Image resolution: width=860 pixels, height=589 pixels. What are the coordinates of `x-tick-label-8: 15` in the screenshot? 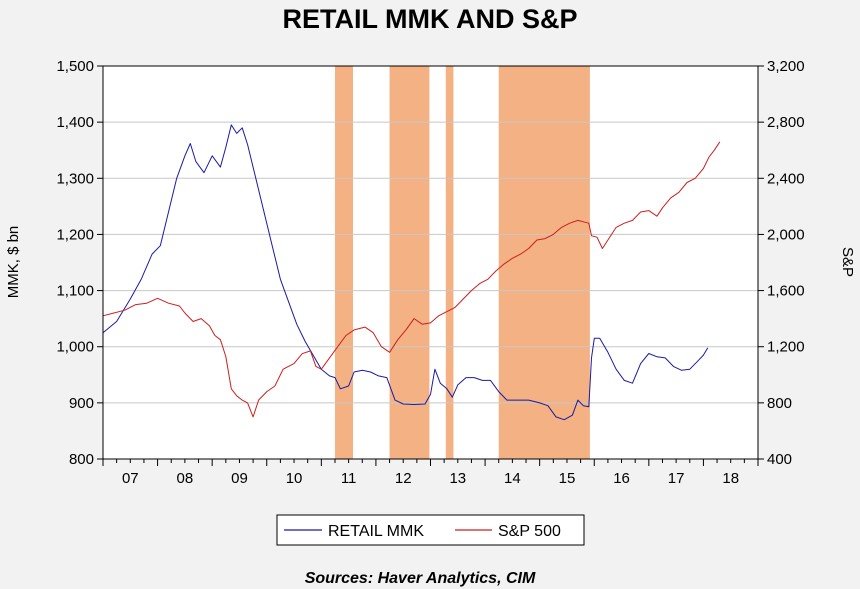 It's located at (567, 478).